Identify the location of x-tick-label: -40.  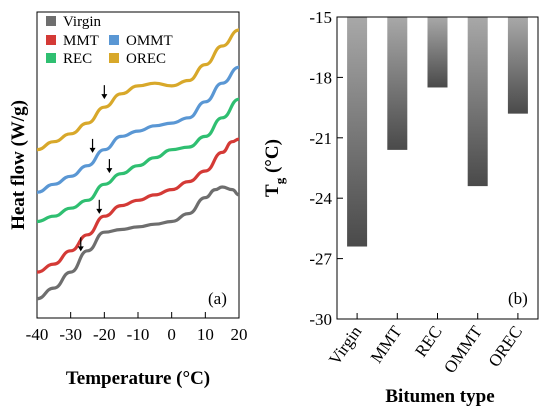
(37, 334).